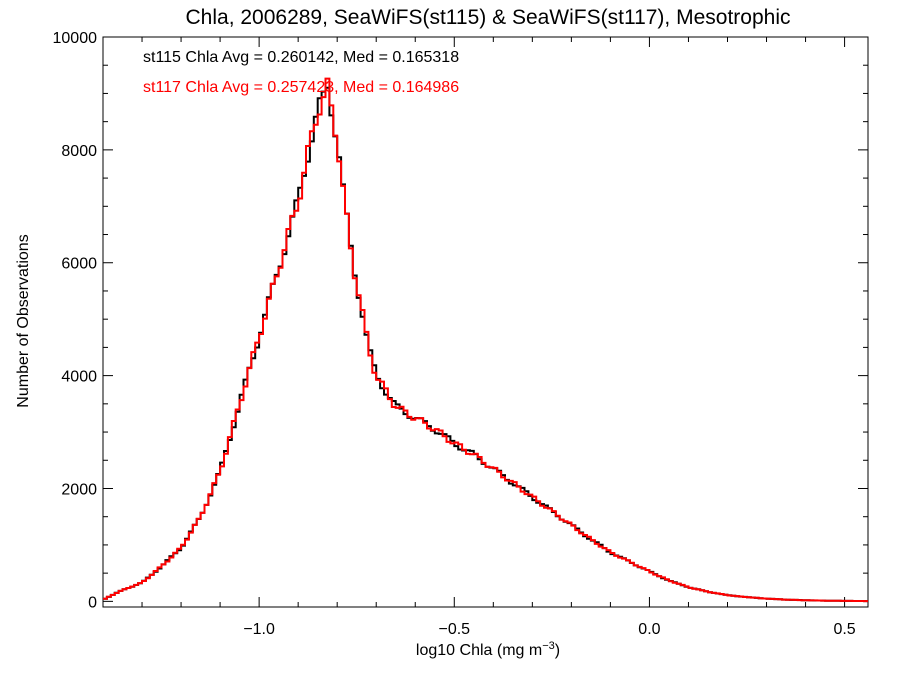  I want to click on x-axis-label-close: ), so click(557, 650).